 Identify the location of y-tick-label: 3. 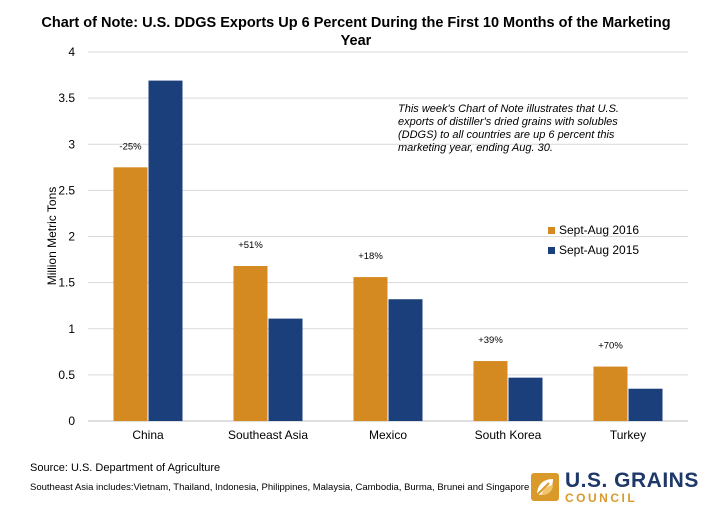
(71, 144).